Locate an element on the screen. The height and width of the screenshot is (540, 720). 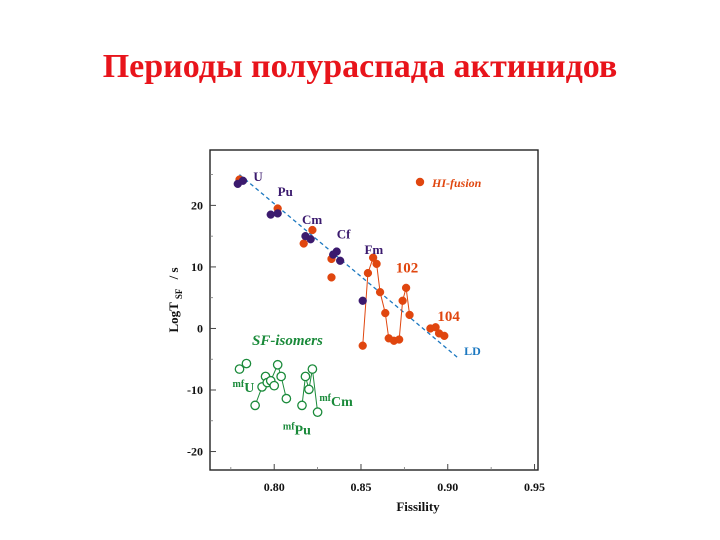
element-label-cf: Cf is located at coordinates (344, 234).